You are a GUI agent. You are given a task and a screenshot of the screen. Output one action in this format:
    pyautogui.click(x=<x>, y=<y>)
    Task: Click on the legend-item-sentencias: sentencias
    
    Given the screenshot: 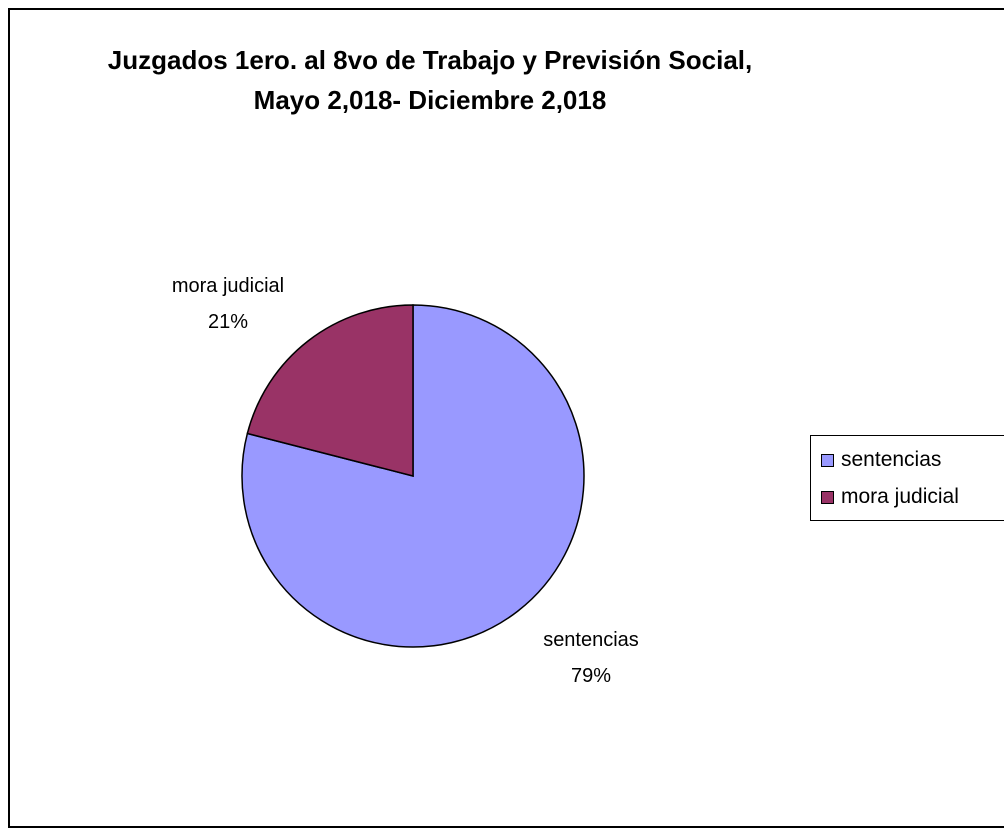 What is the action you would take?
    pyautogui.click(x=881, y=460)
    